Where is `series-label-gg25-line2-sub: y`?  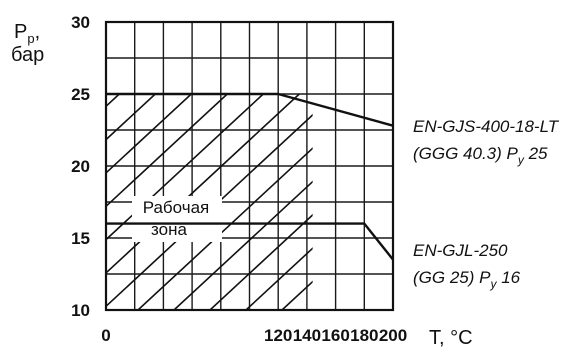
series-label-gg25-line2-sub: y is located at coordinates (493, 284).